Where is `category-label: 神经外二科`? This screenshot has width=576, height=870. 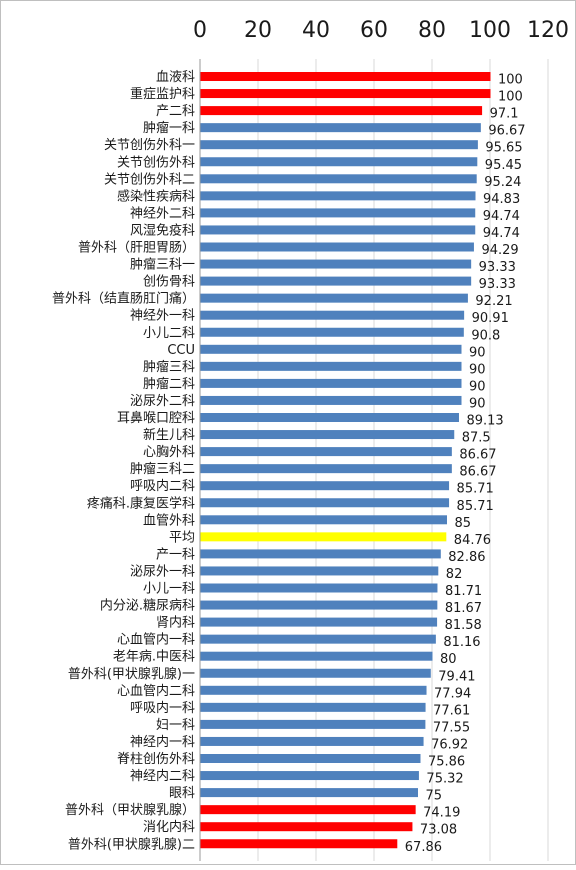 category-label: 神经外二科 is located at coordinates (162, 213).